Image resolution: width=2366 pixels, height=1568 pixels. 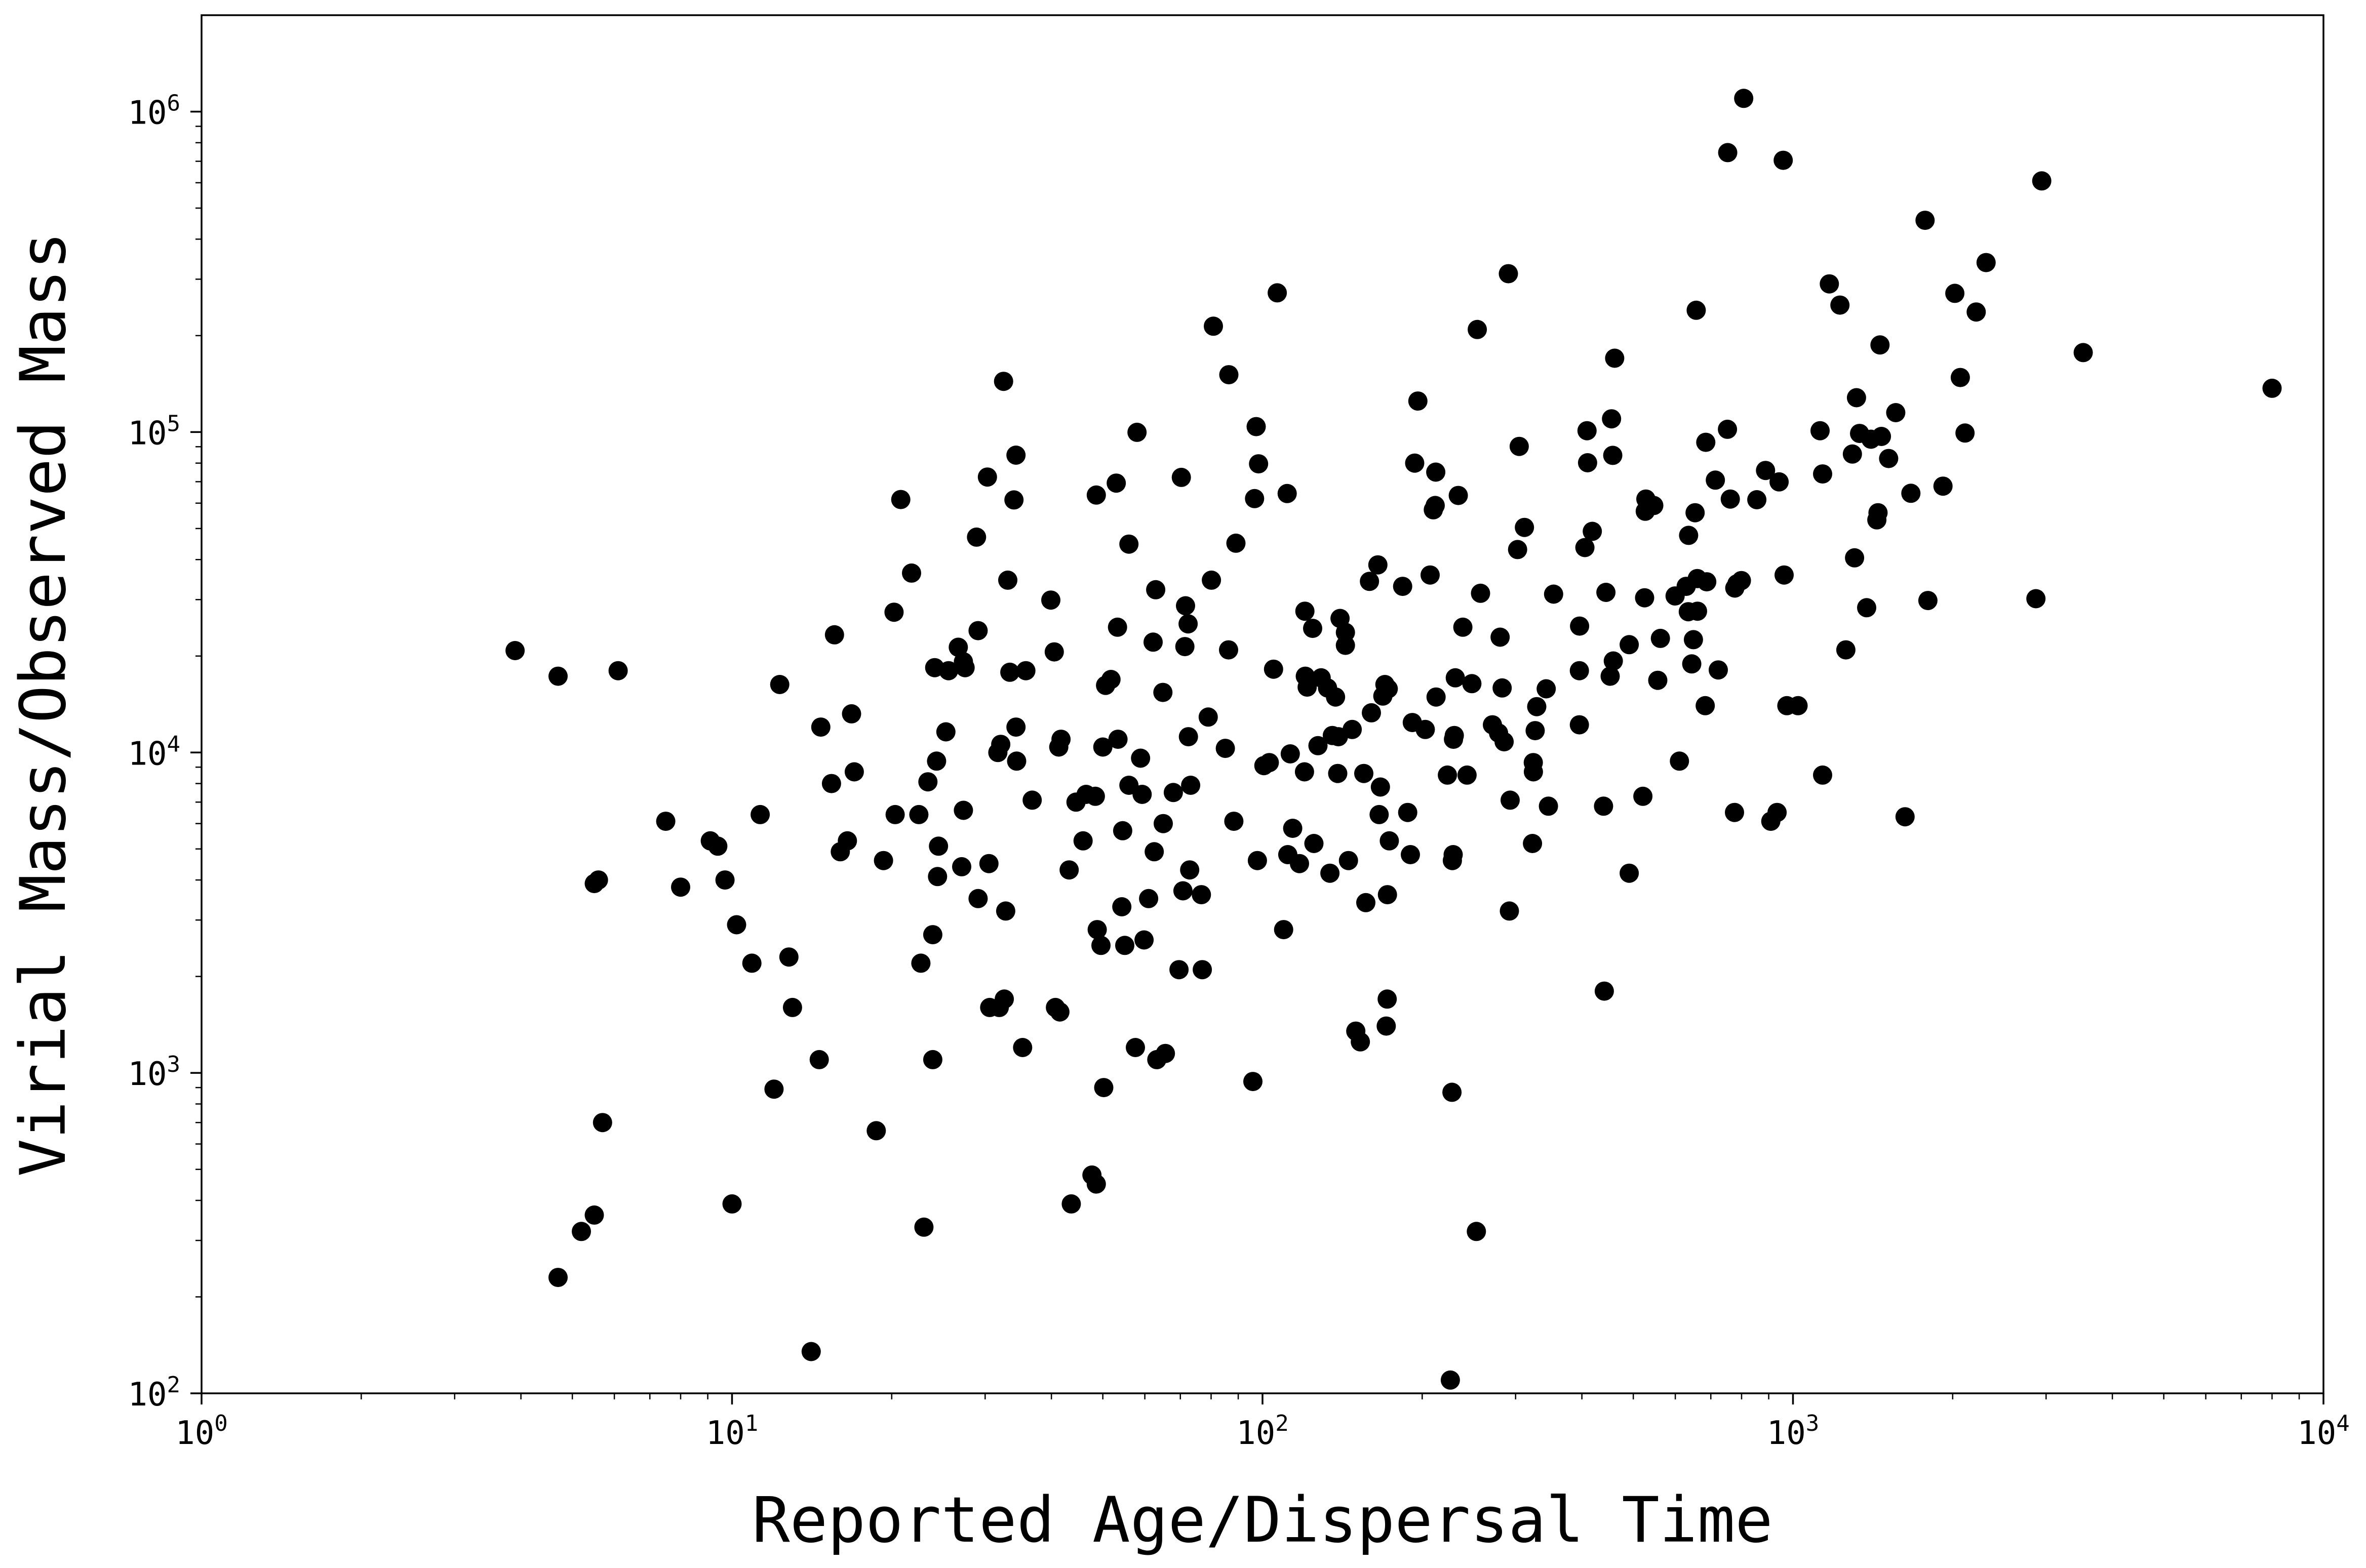 I want to click on x-tick-label: 101, so click(x=732, y=1431).